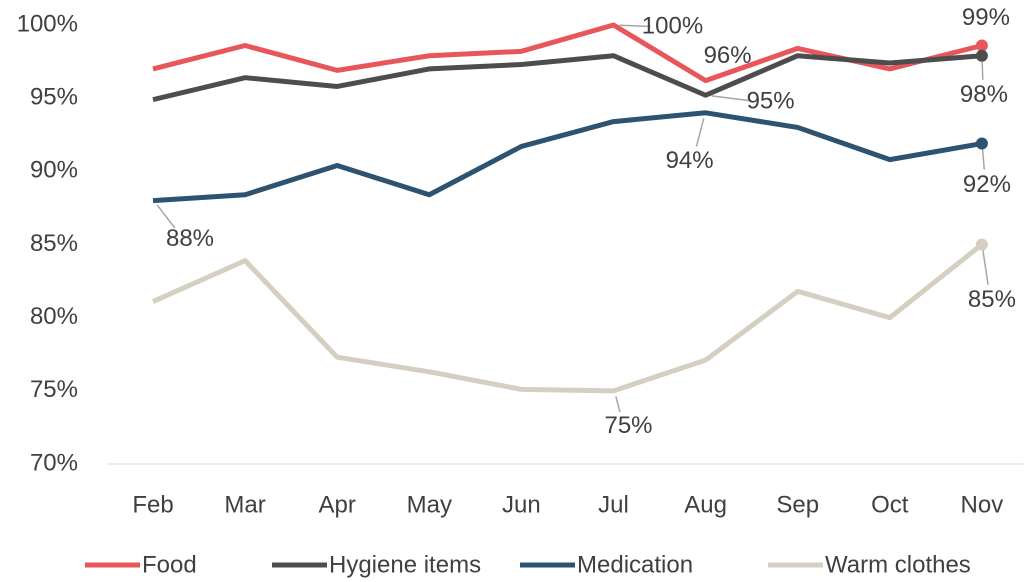 Image resolution: width=1025 pixels, height=582 pixels. What do you see at coordinates (771, 101) in the screenshot?
I see `data-label: 95%` at bounding box center [771, 101].